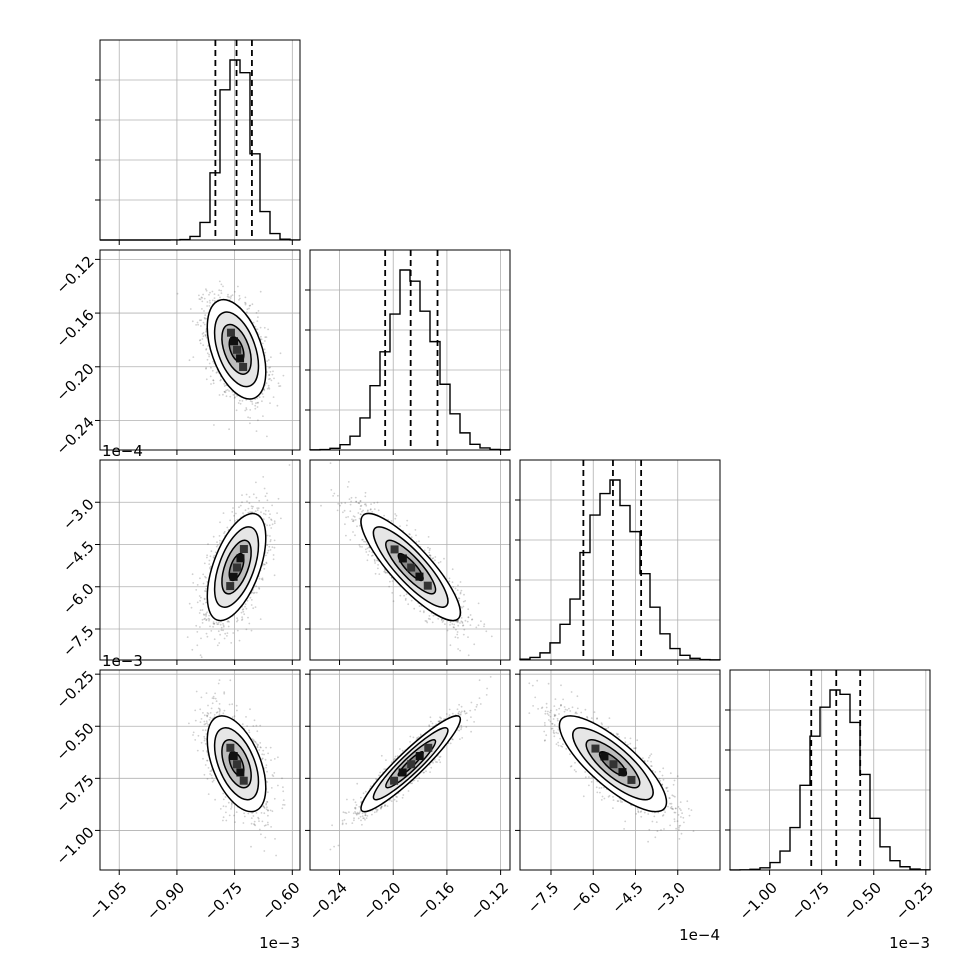  What do you see at coordinates (78, 514) in the screenshot?
I see `y-tick-label: −3.0` at bounding box center [78, 514].